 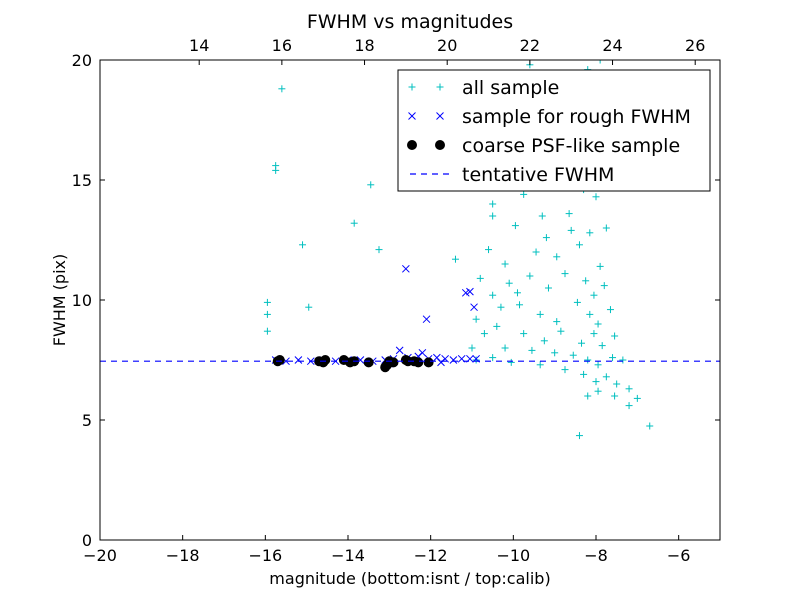 What do you see at coordinates (679, 555) in the screenshot?
I see `x-tick-label: −6` at bounding box center [679, 555].